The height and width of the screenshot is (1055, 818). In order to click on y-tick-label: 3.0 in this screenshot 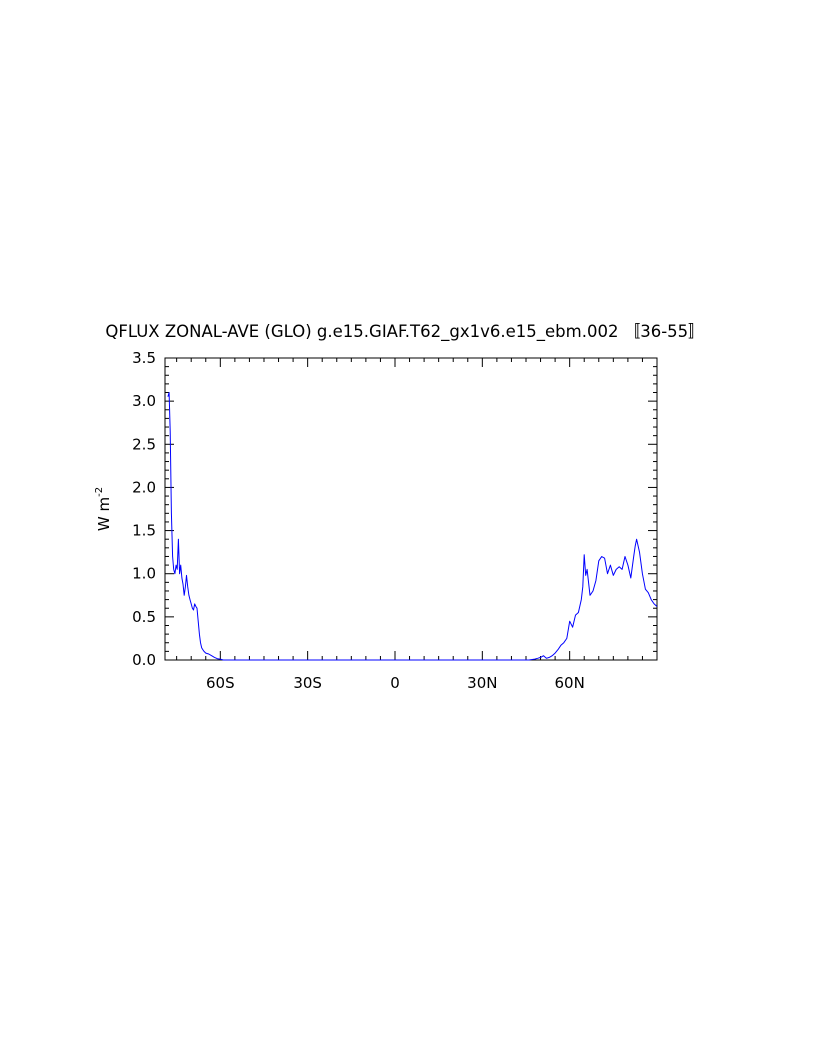, I will do `click(144, 401)`.